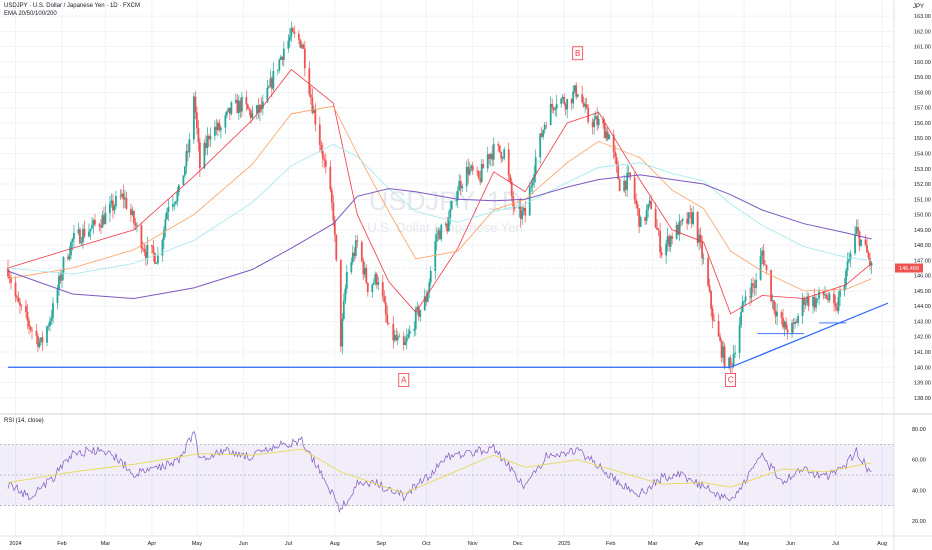 This screenshot has width=932, height=550. I want to click on trend-lines, so click(448, 335).